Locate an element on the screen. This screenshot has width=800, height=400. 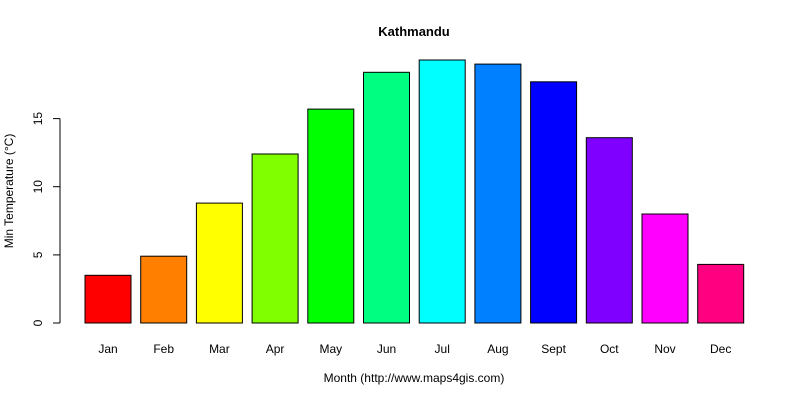
x-tick-label-oct: Oct is located at coordinates (609, 349).